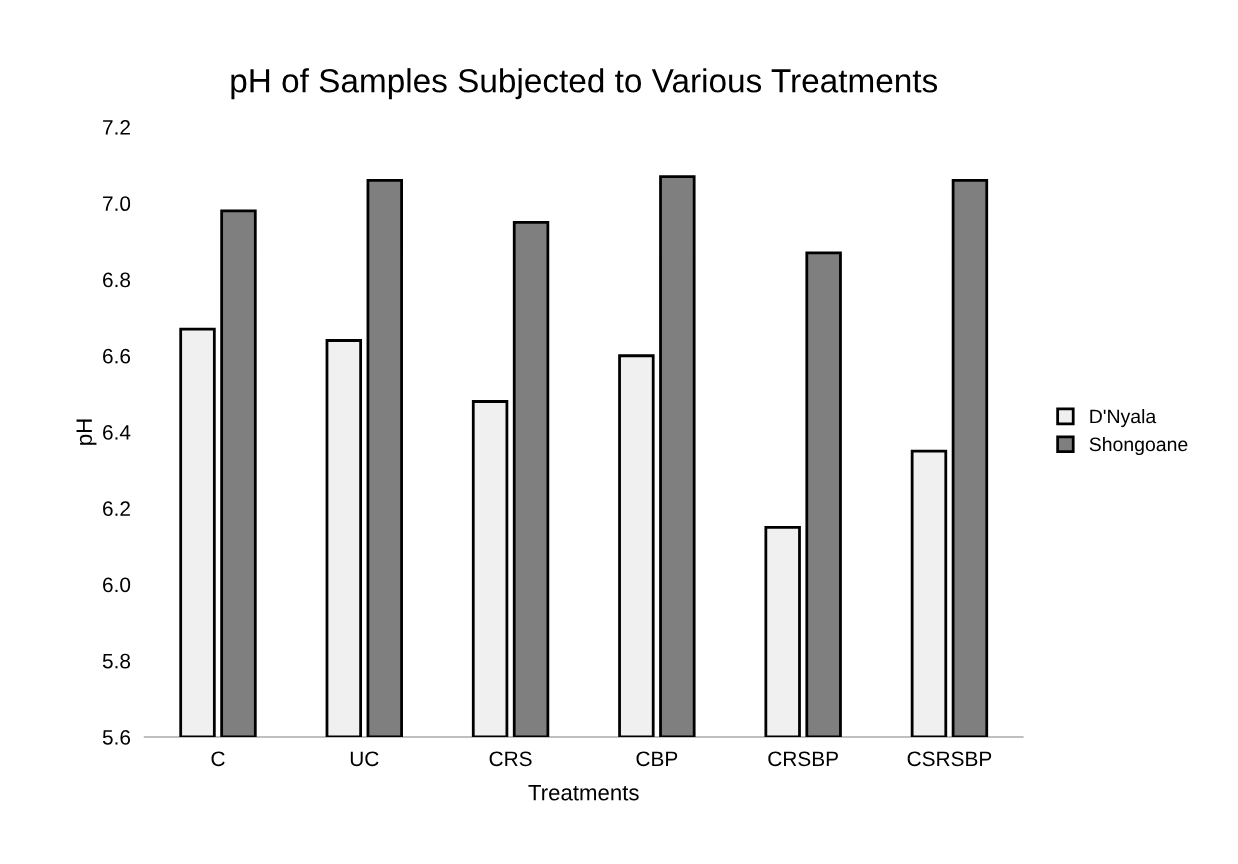 Image resolution: width=1238 pixels, height=864 pixels. I want to click on x-tick-label: UC, so click(364, 759).